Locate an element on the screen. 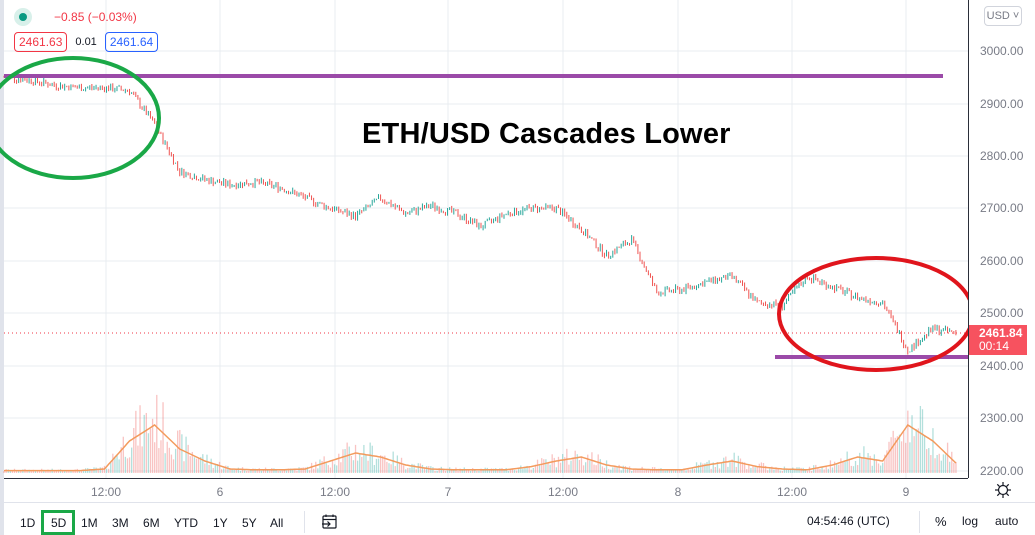 Image resolution: width=1035 pixels, height=535 pixels. range-1d-button: 1D is located at coordinates (28, 523).